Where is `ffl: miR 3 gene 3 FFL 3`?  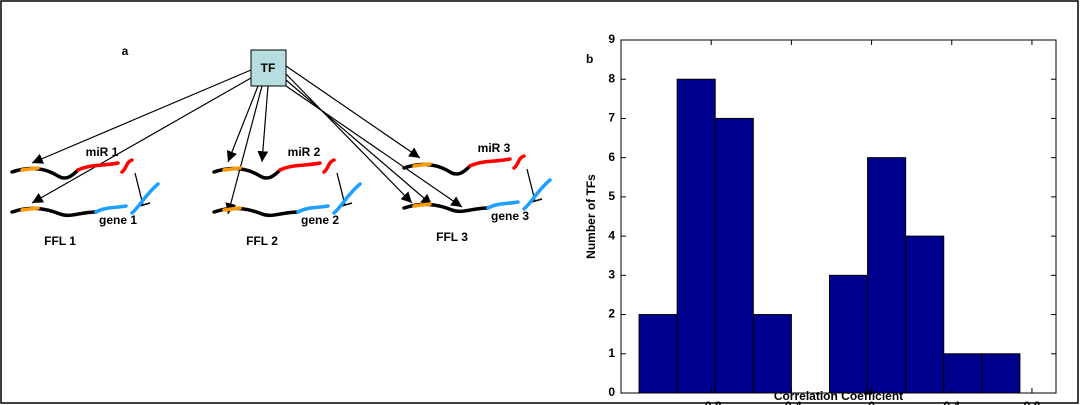
ffl: miR 3 gene 3 FFL 3 is located at coordinates (477, 192).